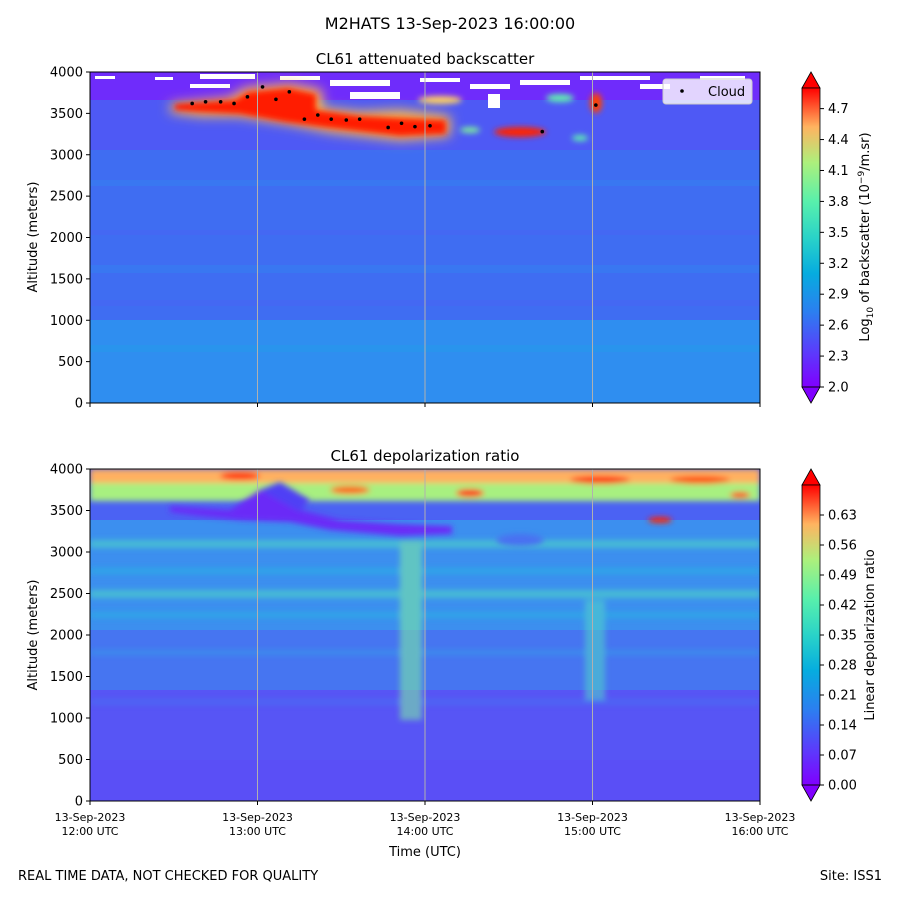 The image size is (900, 900). What do you see at coordinates (838, 326) in the screenshot?
I see `colorbar-tick-label: 2.6` at bounding box center [838, 326].